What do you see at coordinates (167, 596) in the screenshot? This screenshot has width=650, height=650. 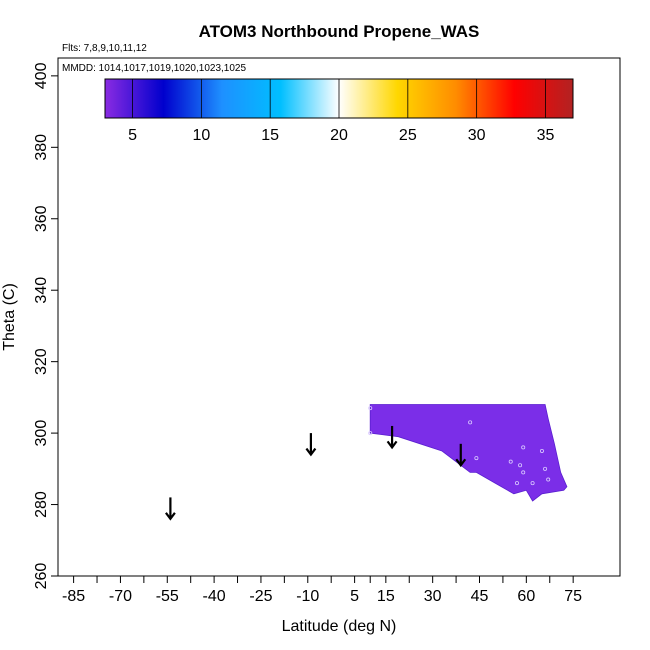 I see `x-tick-label: -55` at bounding box center [167, 596].